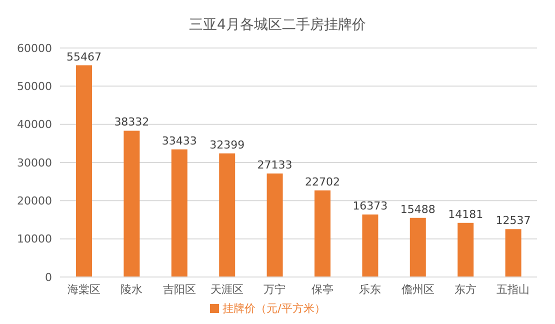 The width and height of the screenshot is (555, 324). What do you see at coordinates (179, 289) in the screenshot?
I see `x-tick-label: 吉阳区` at bounding box center [179, 289].